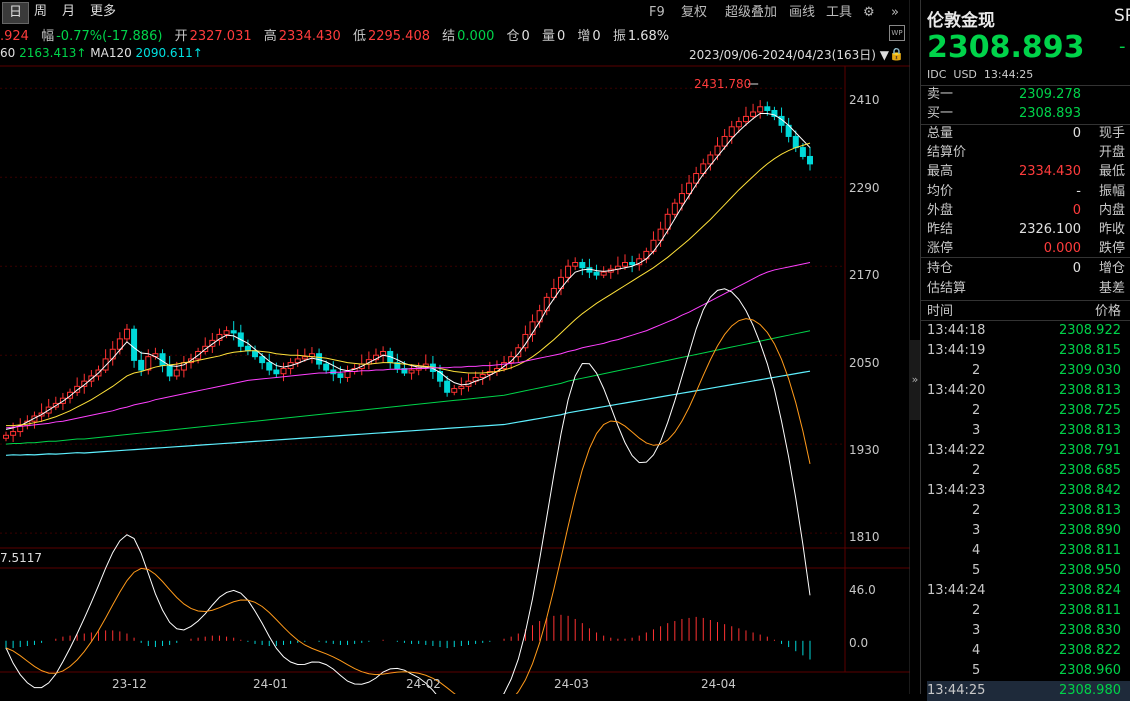 The image size is (1130, 701). Describe the element at coordinates (1089, 590) in the screenshot. I see `tick-price: 2308.824` at that location.